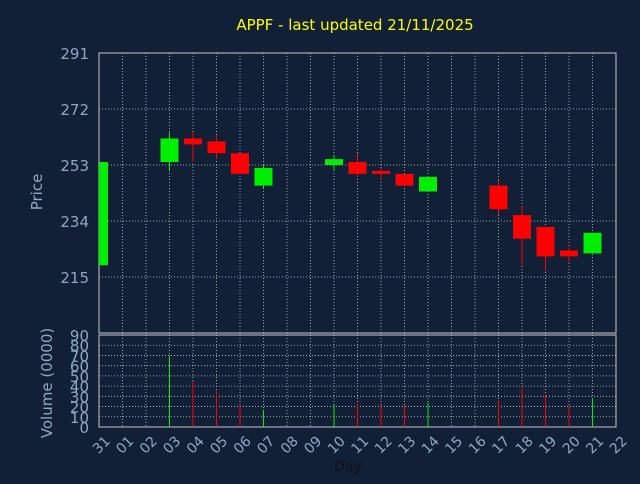 Image resolution: width=640 pixels, height=484 pixels. I want to click on volume-tick-label: 60, so click(79, 367).